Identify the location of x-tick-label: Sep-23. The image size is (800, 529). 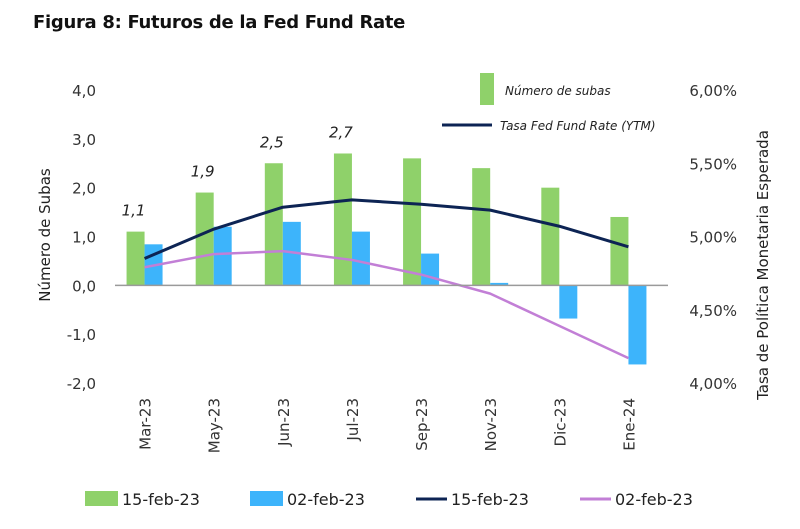
(422, 424).